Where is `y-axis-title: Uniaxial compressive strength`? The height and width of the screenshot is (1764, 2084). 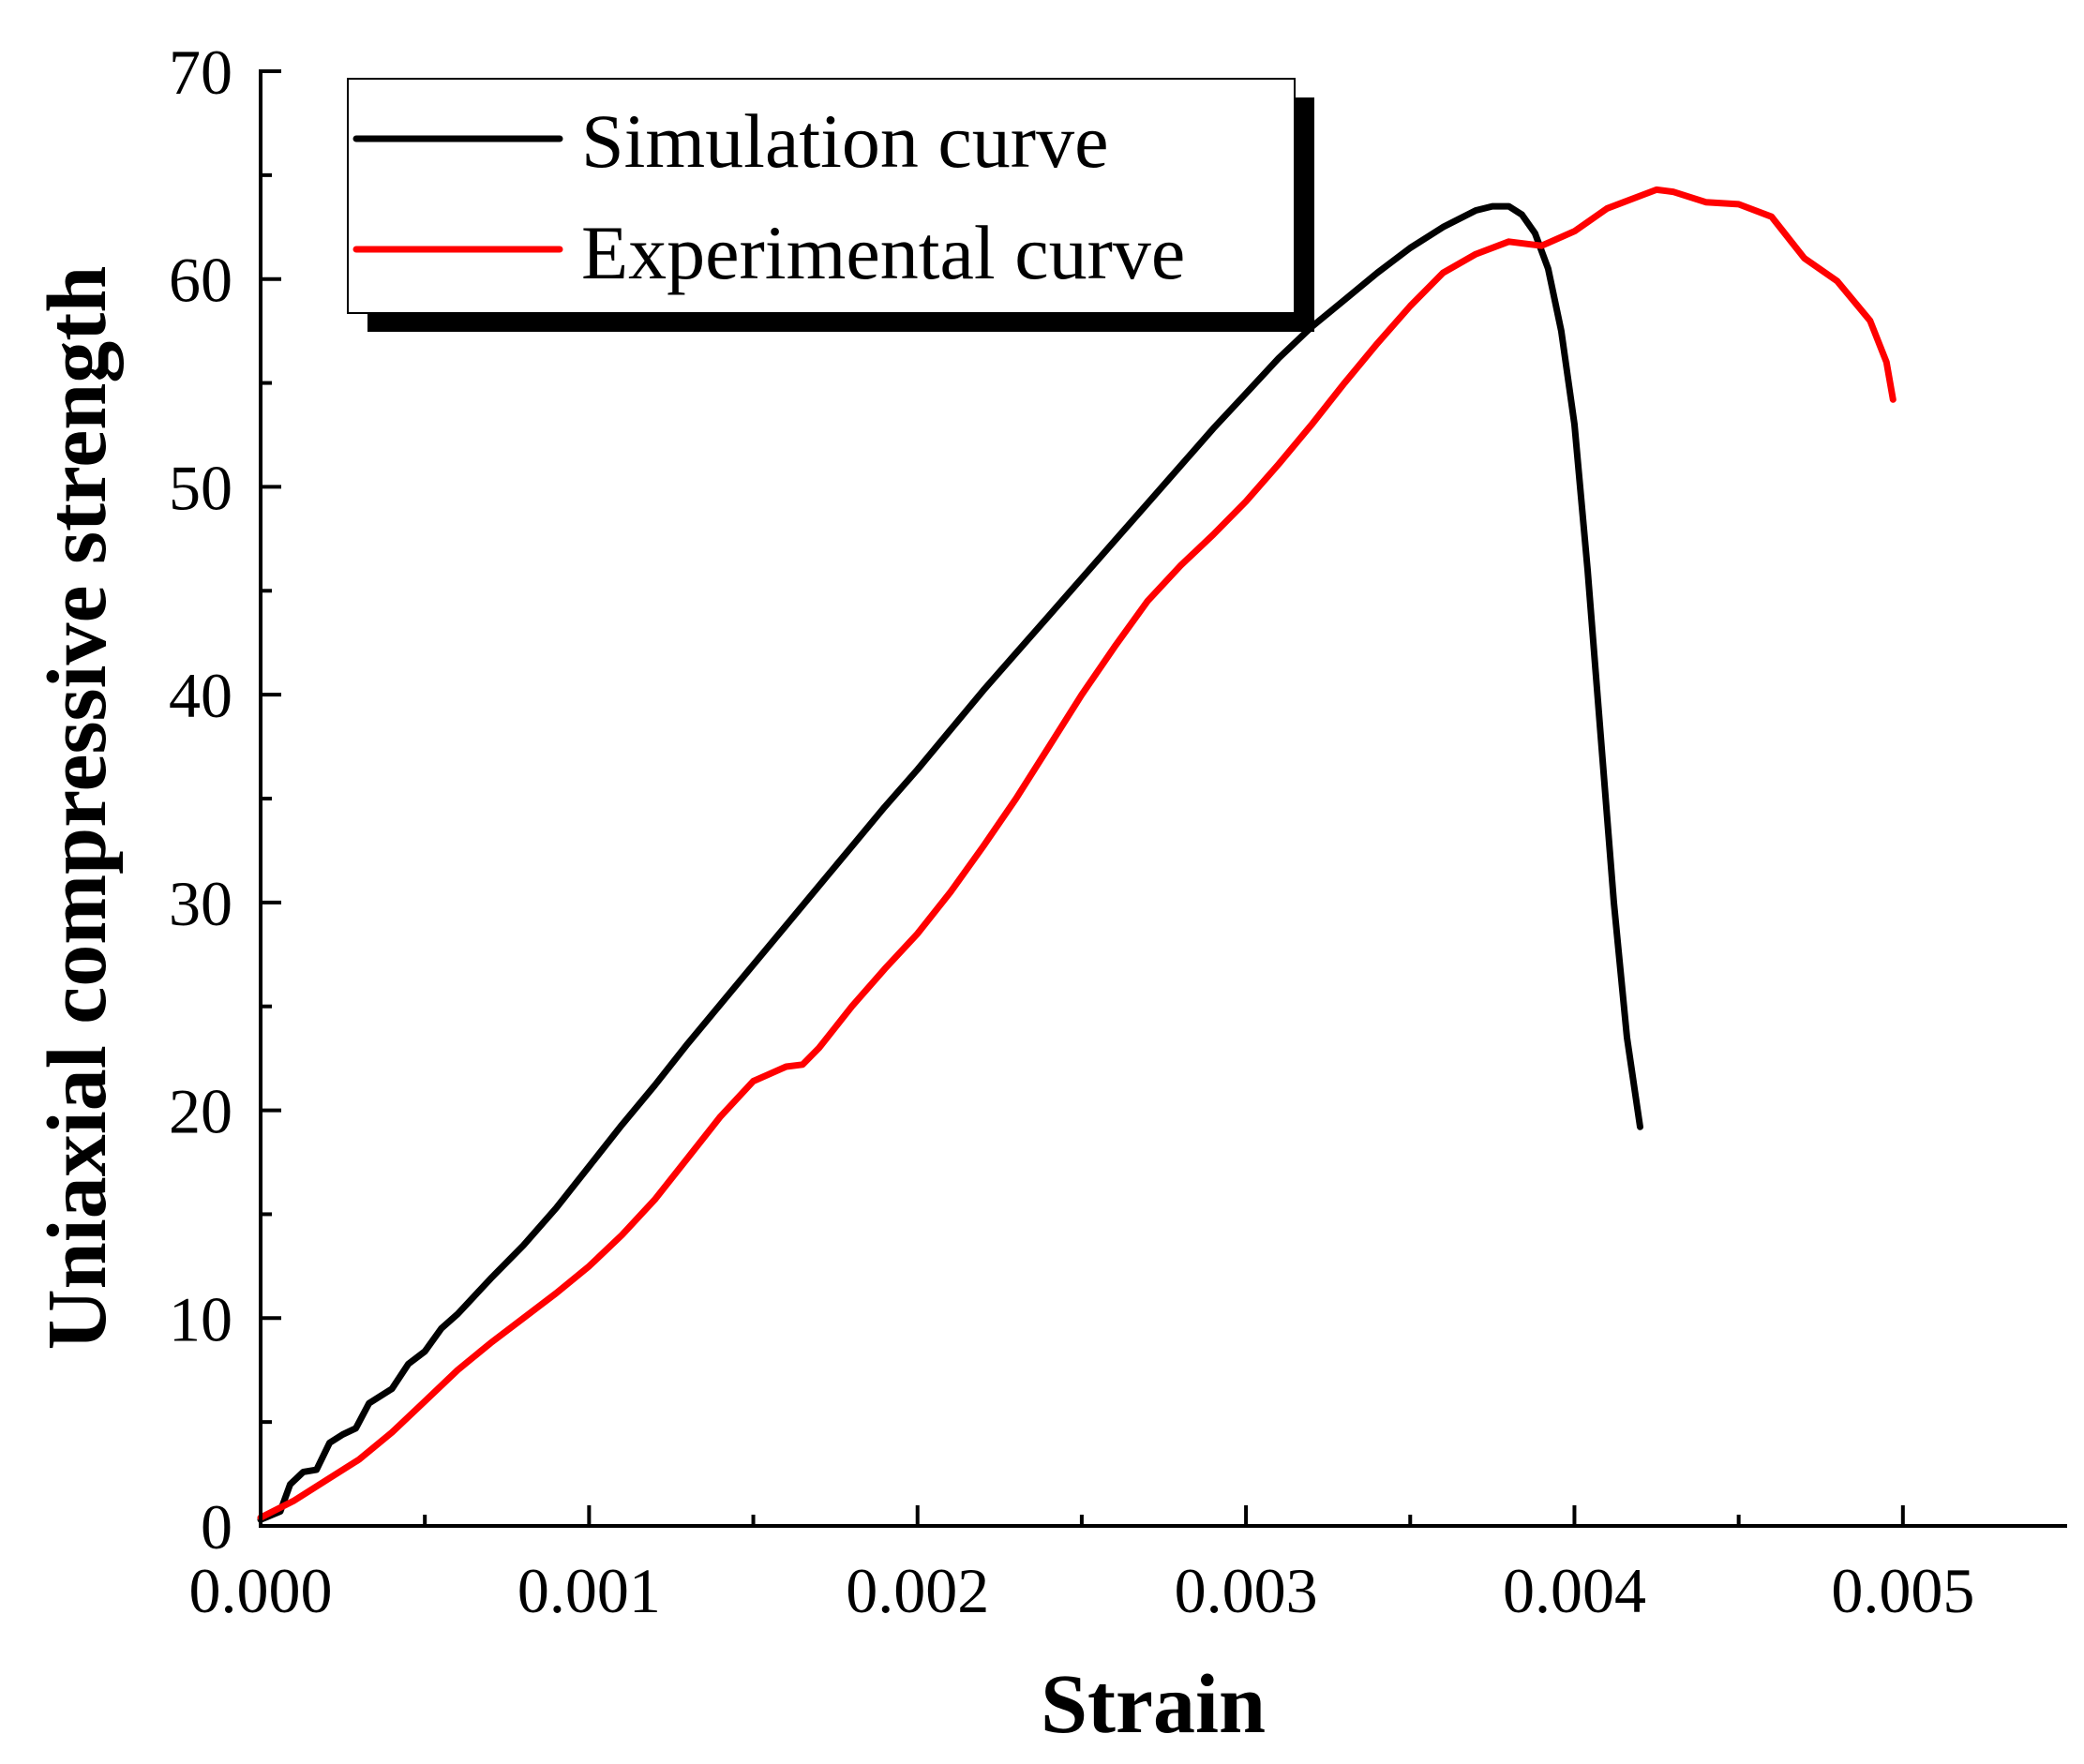 y-axis-title: Uniaxial compressive strength is located at coordinates (77, 808).